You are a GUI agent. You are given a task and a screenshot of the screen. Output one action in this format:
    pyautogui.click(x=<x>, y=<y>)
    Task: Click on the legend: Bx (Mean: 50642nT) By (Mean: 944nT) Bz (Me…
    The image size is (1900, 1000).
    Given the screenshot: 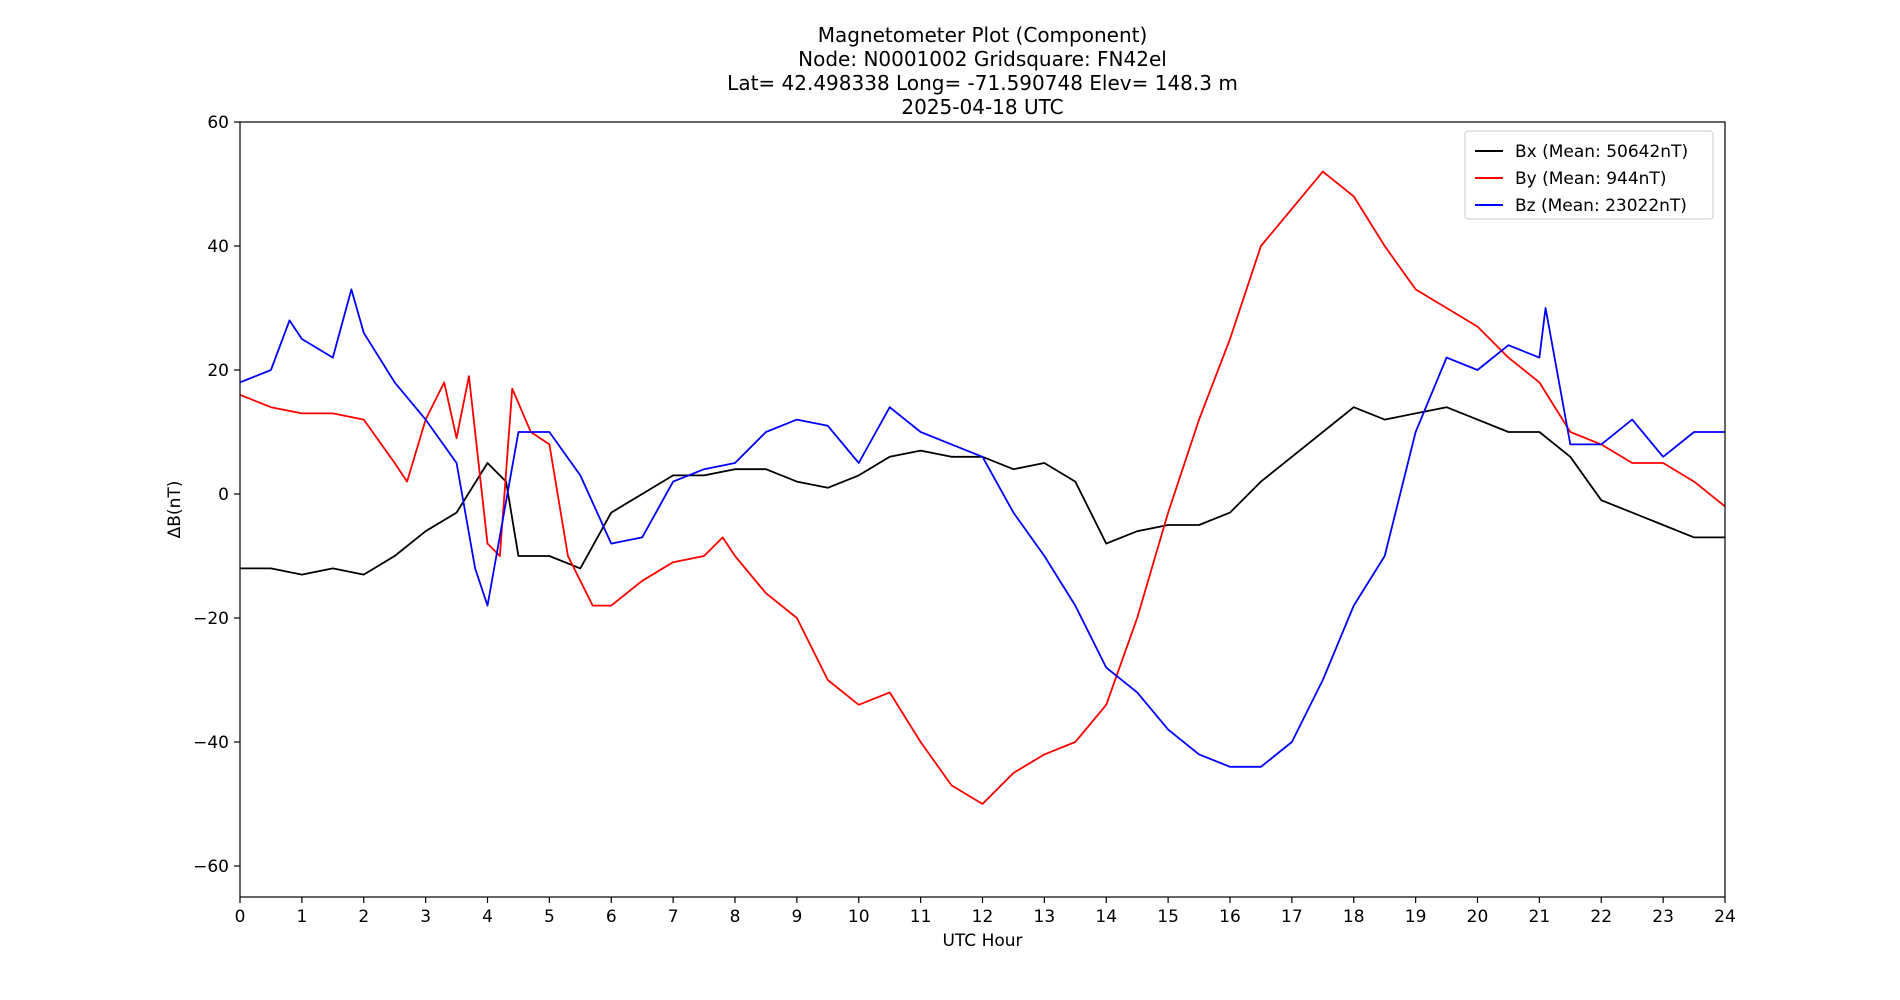 What is the action you would take?
    pyautogui.click(x=1589, y=175)
    